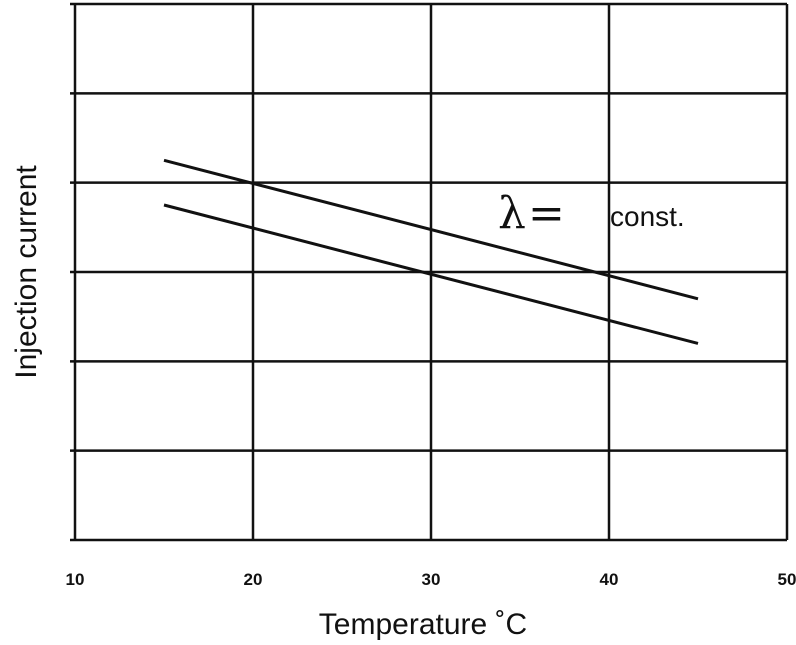  I want to click on annotation-lambda-symbol: λ, so click(512, 213).